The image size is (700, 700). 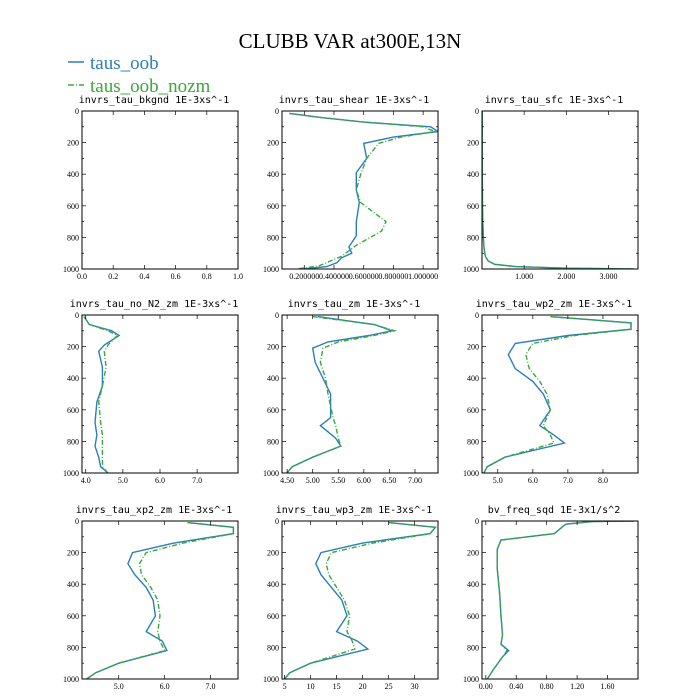 I want to click on x-tick-label: 10, so click(x=311, y=686).